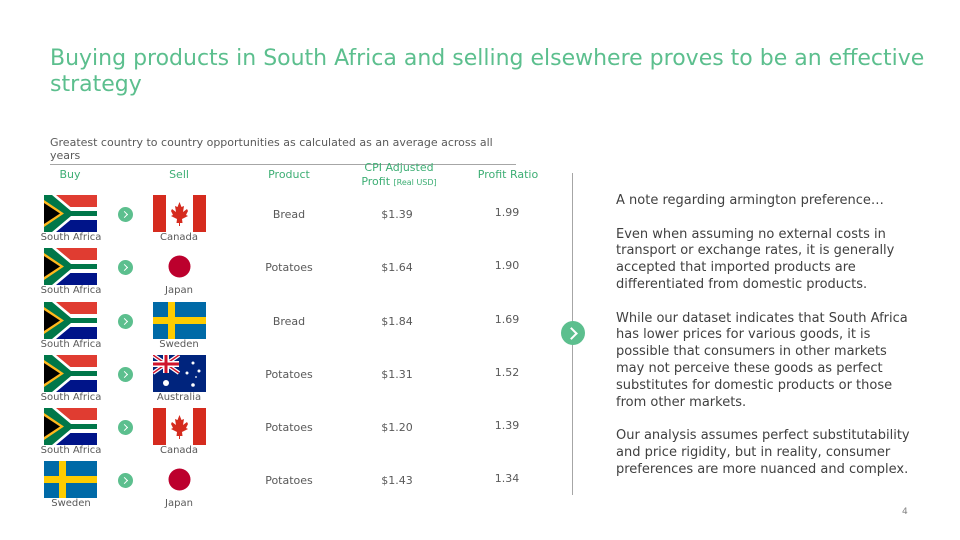  I want to click on profit: $1.20, so click(397, 427).